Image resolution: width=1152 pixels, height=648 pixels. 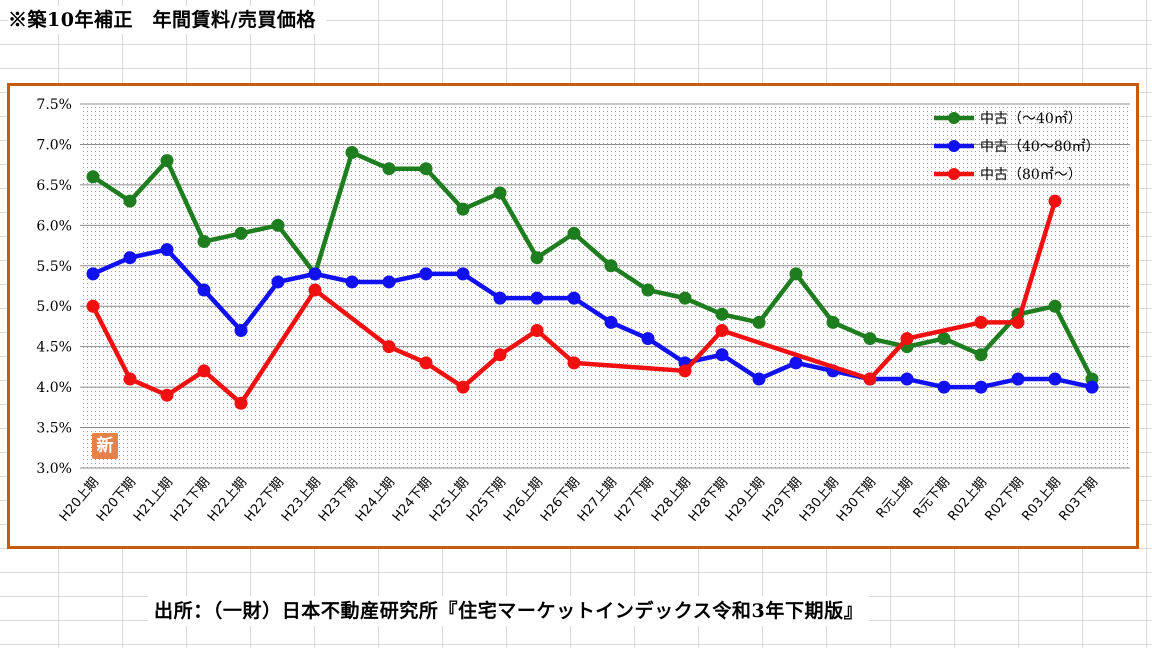 I want to click on y-tick-label: 4.5%, so click(x=54, y=348).